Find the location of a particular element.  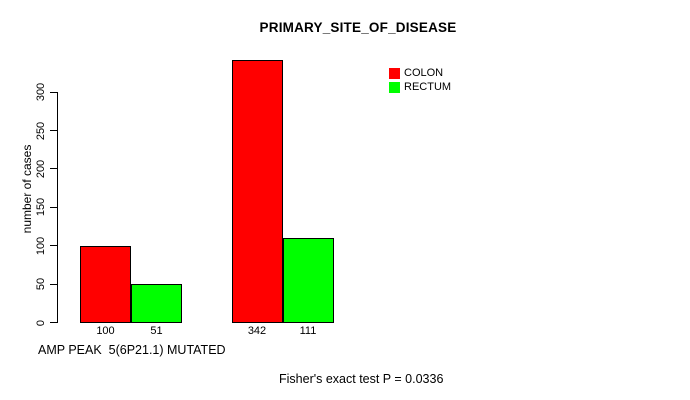

chart-title: PRIMARY_SITE_OF_DISEASE is located at coordinates (358, 27).